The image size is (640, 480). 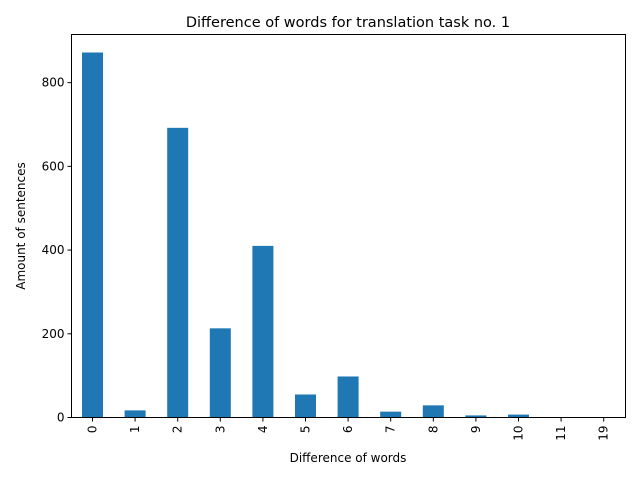 I want to click on x-tick-label: 19, so click(x=604, y=433).